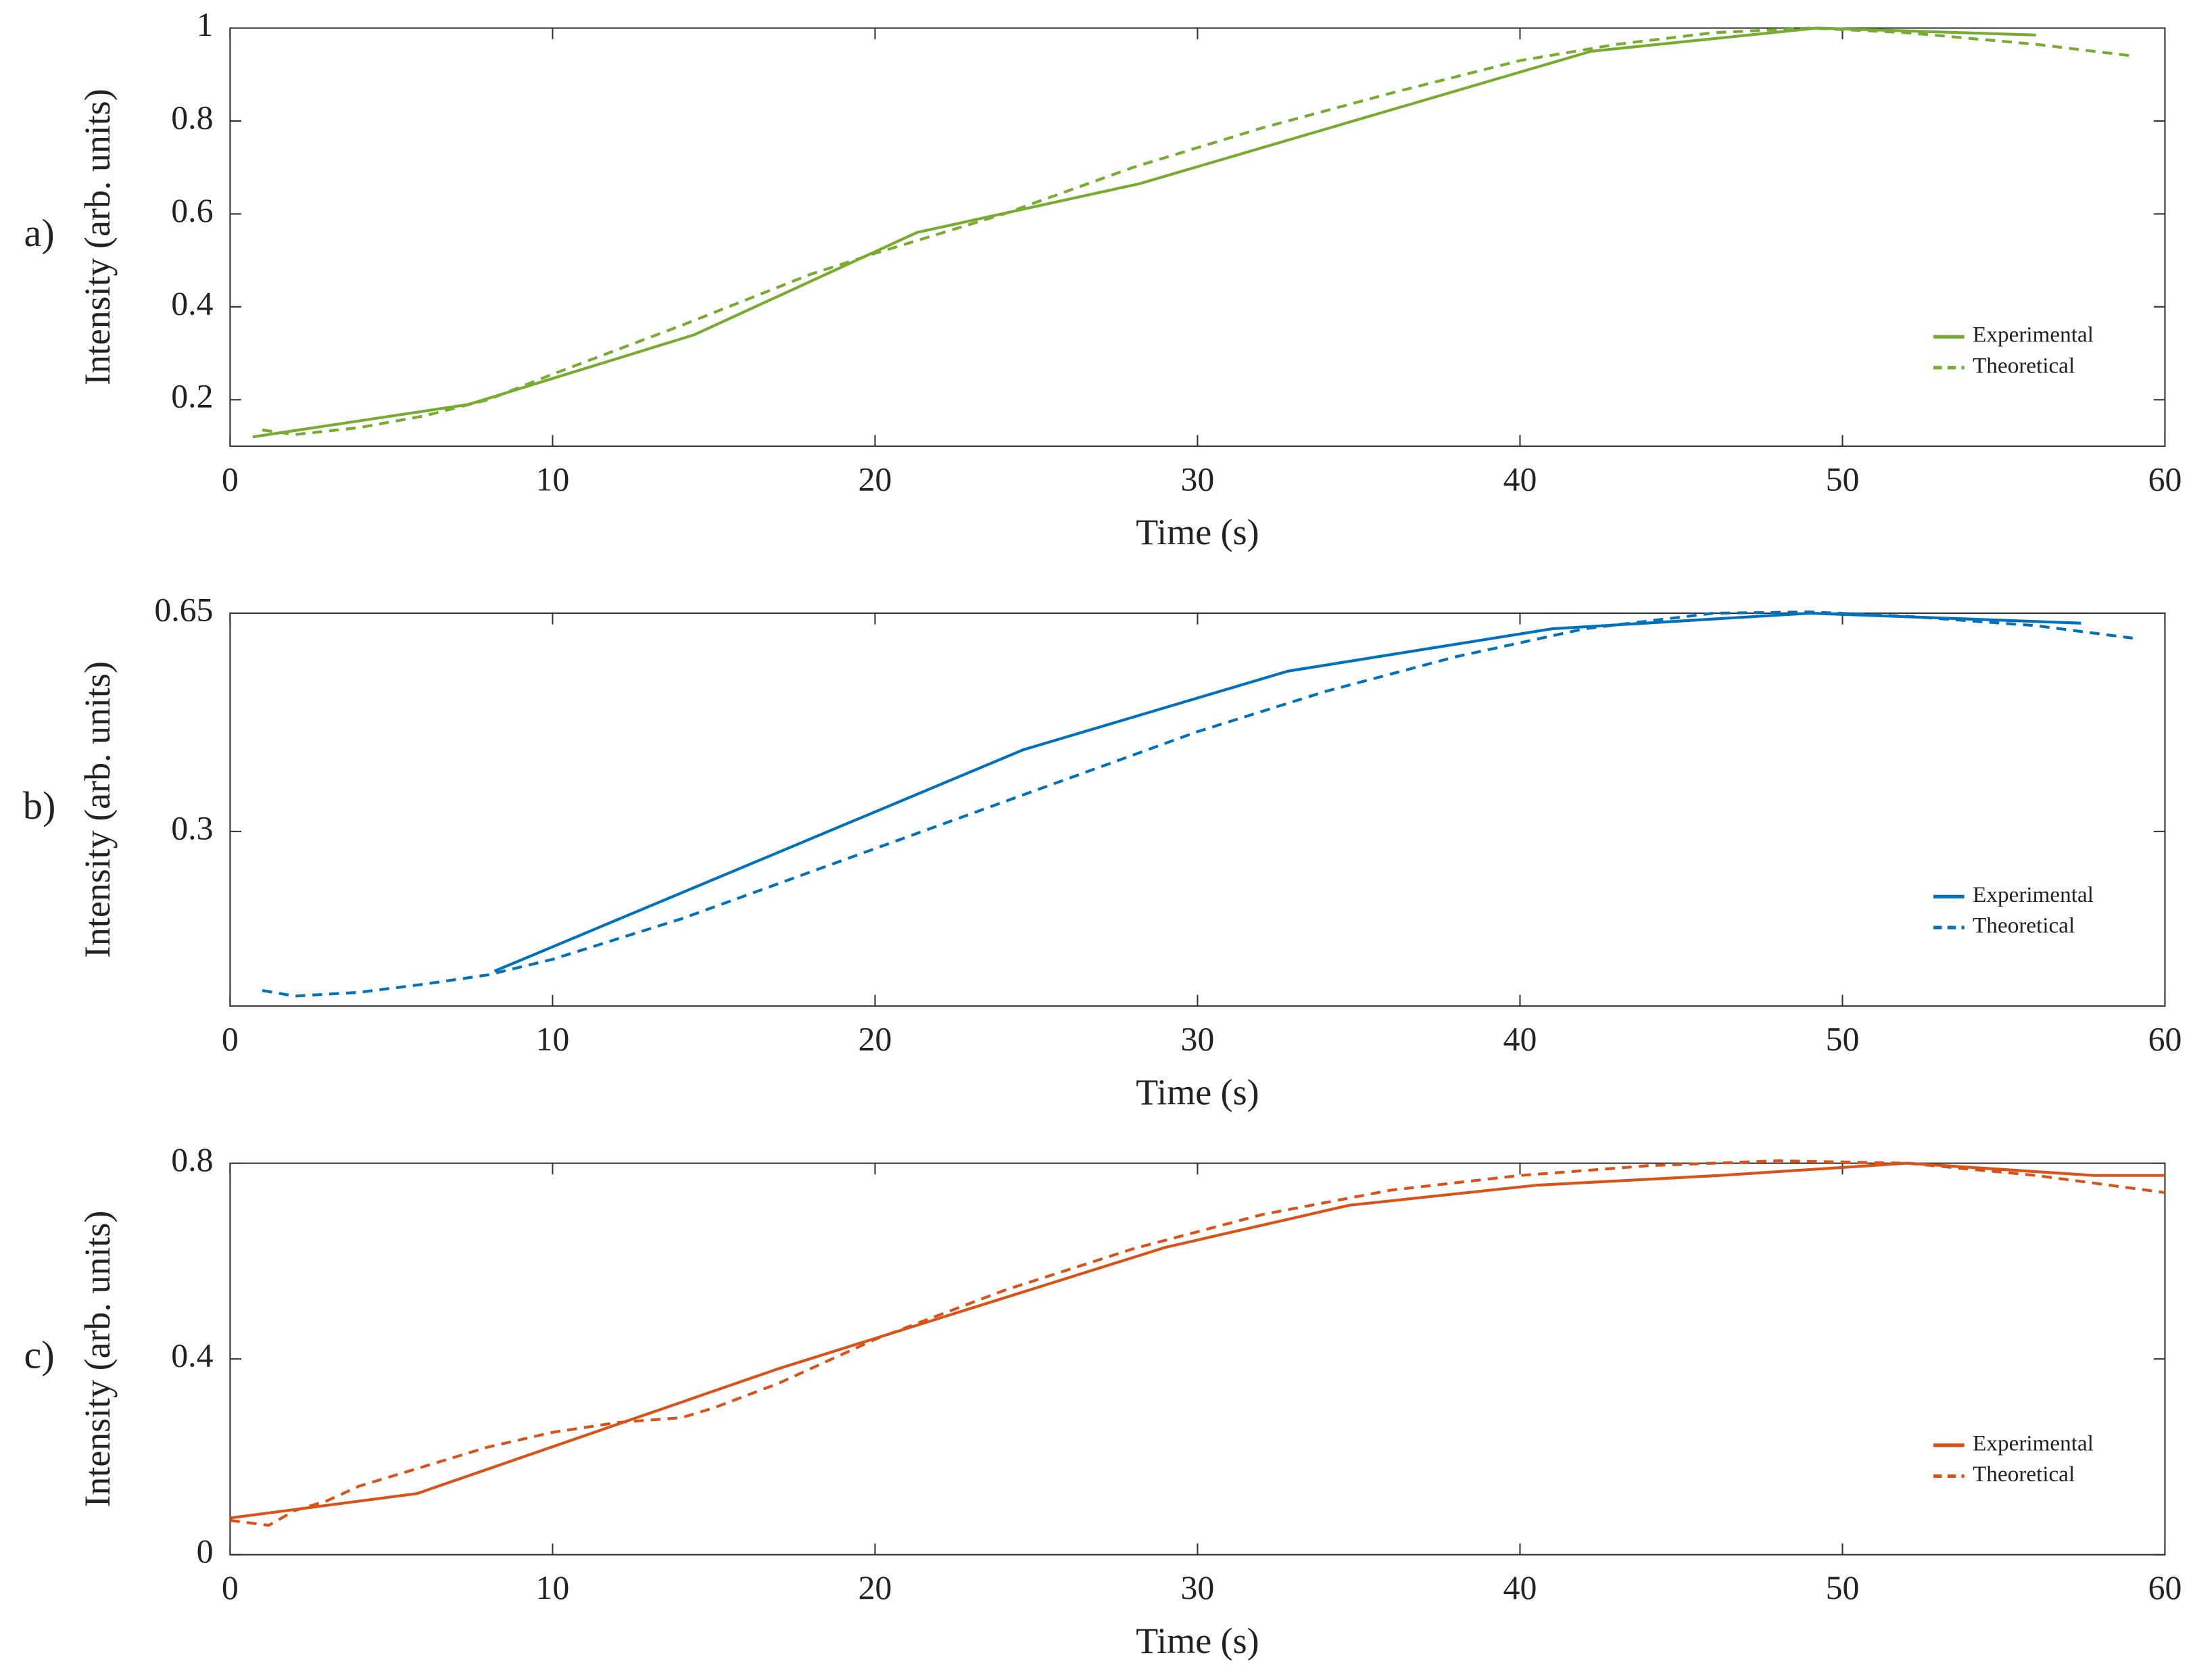 Image resolution: width=2193 pixels, height=1680 pixels. I want to click on y-tick-label: 0.65, so click(183, 609).